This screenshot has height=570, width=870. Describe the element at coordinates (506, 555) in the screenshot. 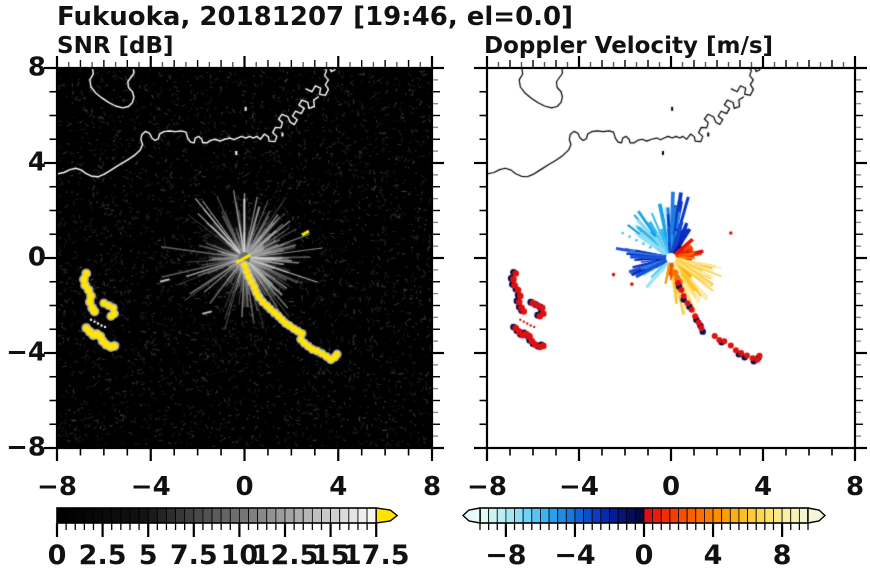

I see `velocity-colorbar-label: −8` at that location.